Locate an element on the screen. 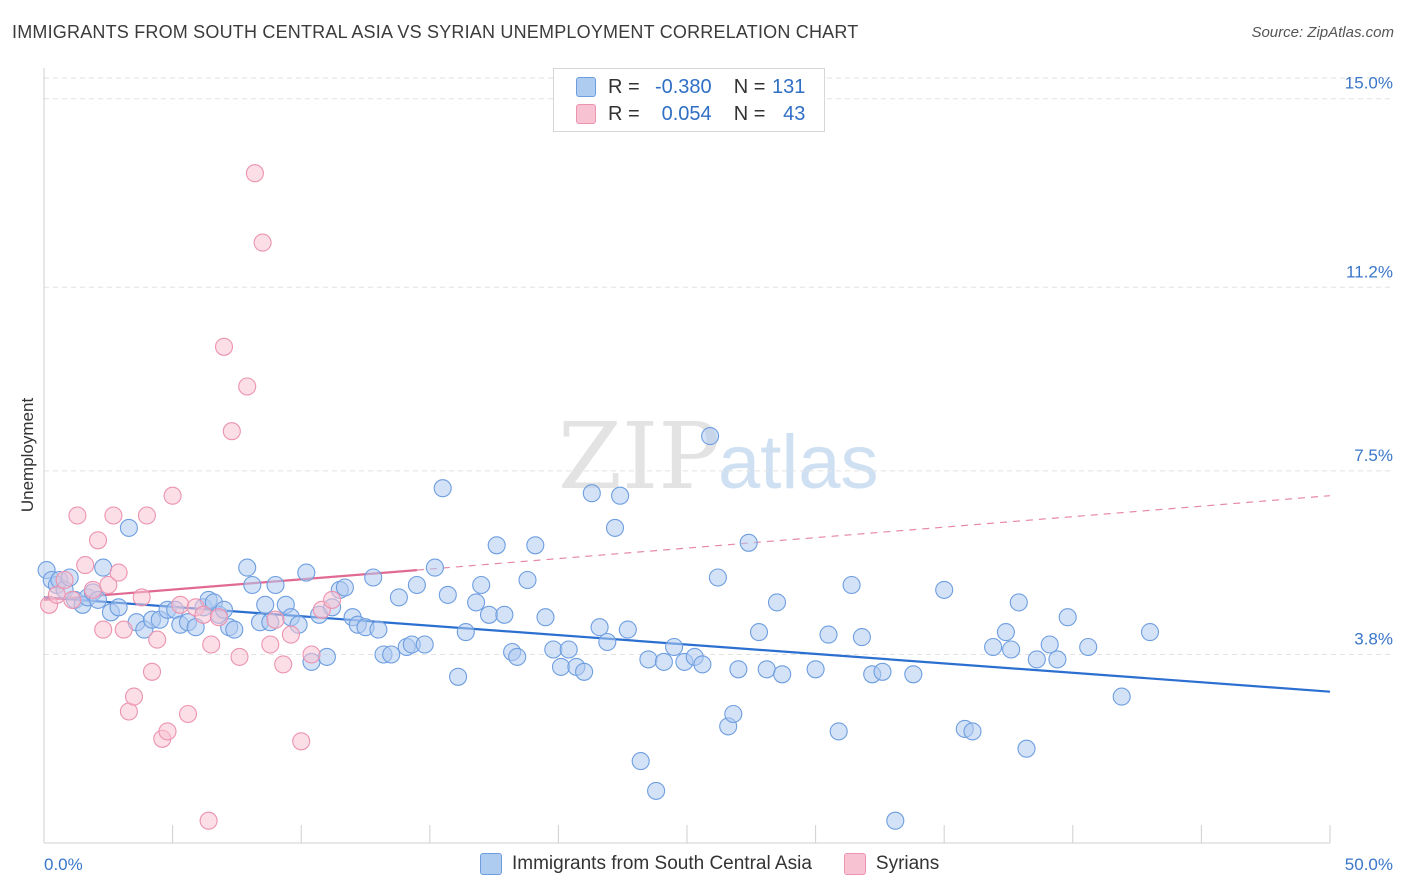  trend-line-syrians-extension is located at coordinates (873, 533).